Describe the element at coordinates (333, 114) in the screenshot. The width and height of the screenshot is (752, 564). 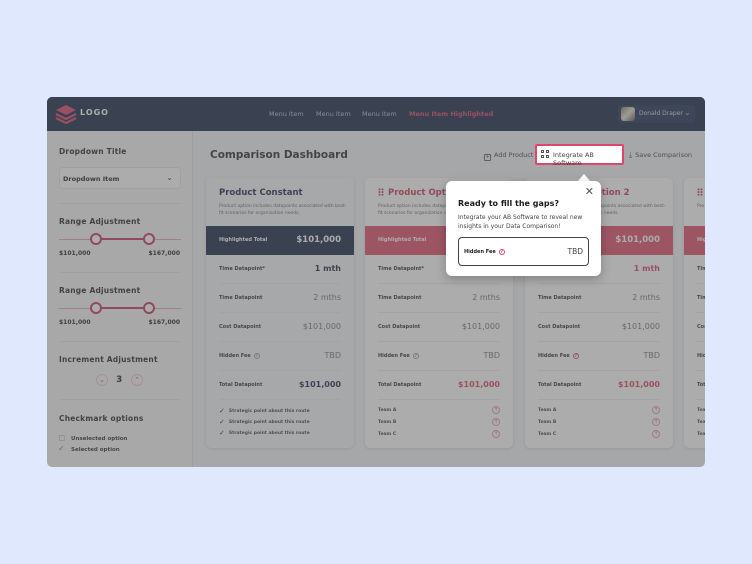
I see `menu-item-2: Menu Item` at that location.